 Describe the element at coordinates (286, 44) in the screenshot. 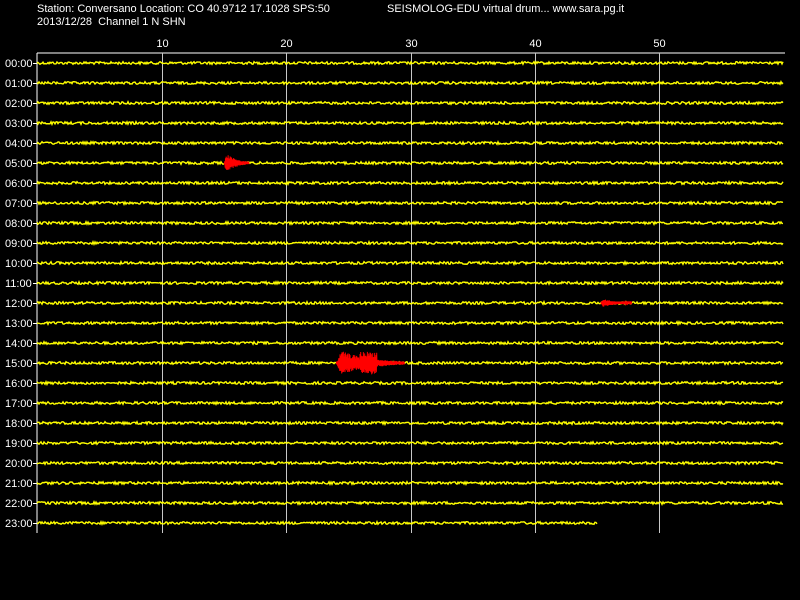

I see `x-tick-label-20: 20` at that location.